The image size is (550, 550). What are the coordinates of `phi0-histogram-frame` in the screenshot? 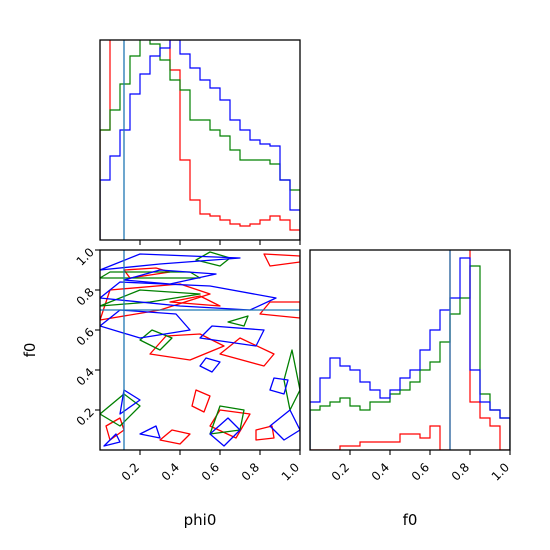 It's located at (200, 140).